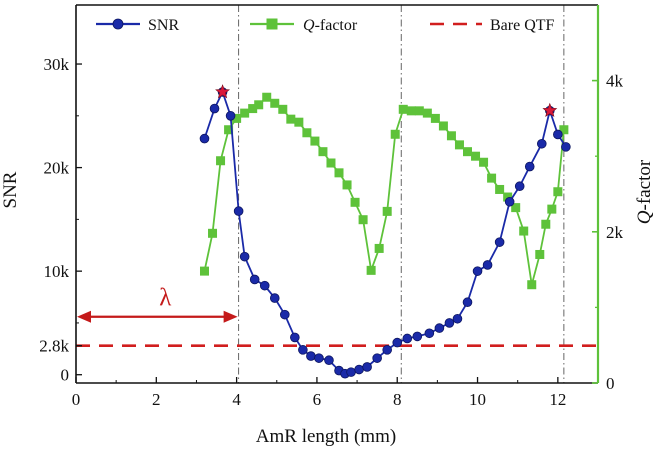  What do you see at coordinates (230, 316) in the screenshot?
I see `lambda-arrow-right-head` at bounding box center [230, 316].